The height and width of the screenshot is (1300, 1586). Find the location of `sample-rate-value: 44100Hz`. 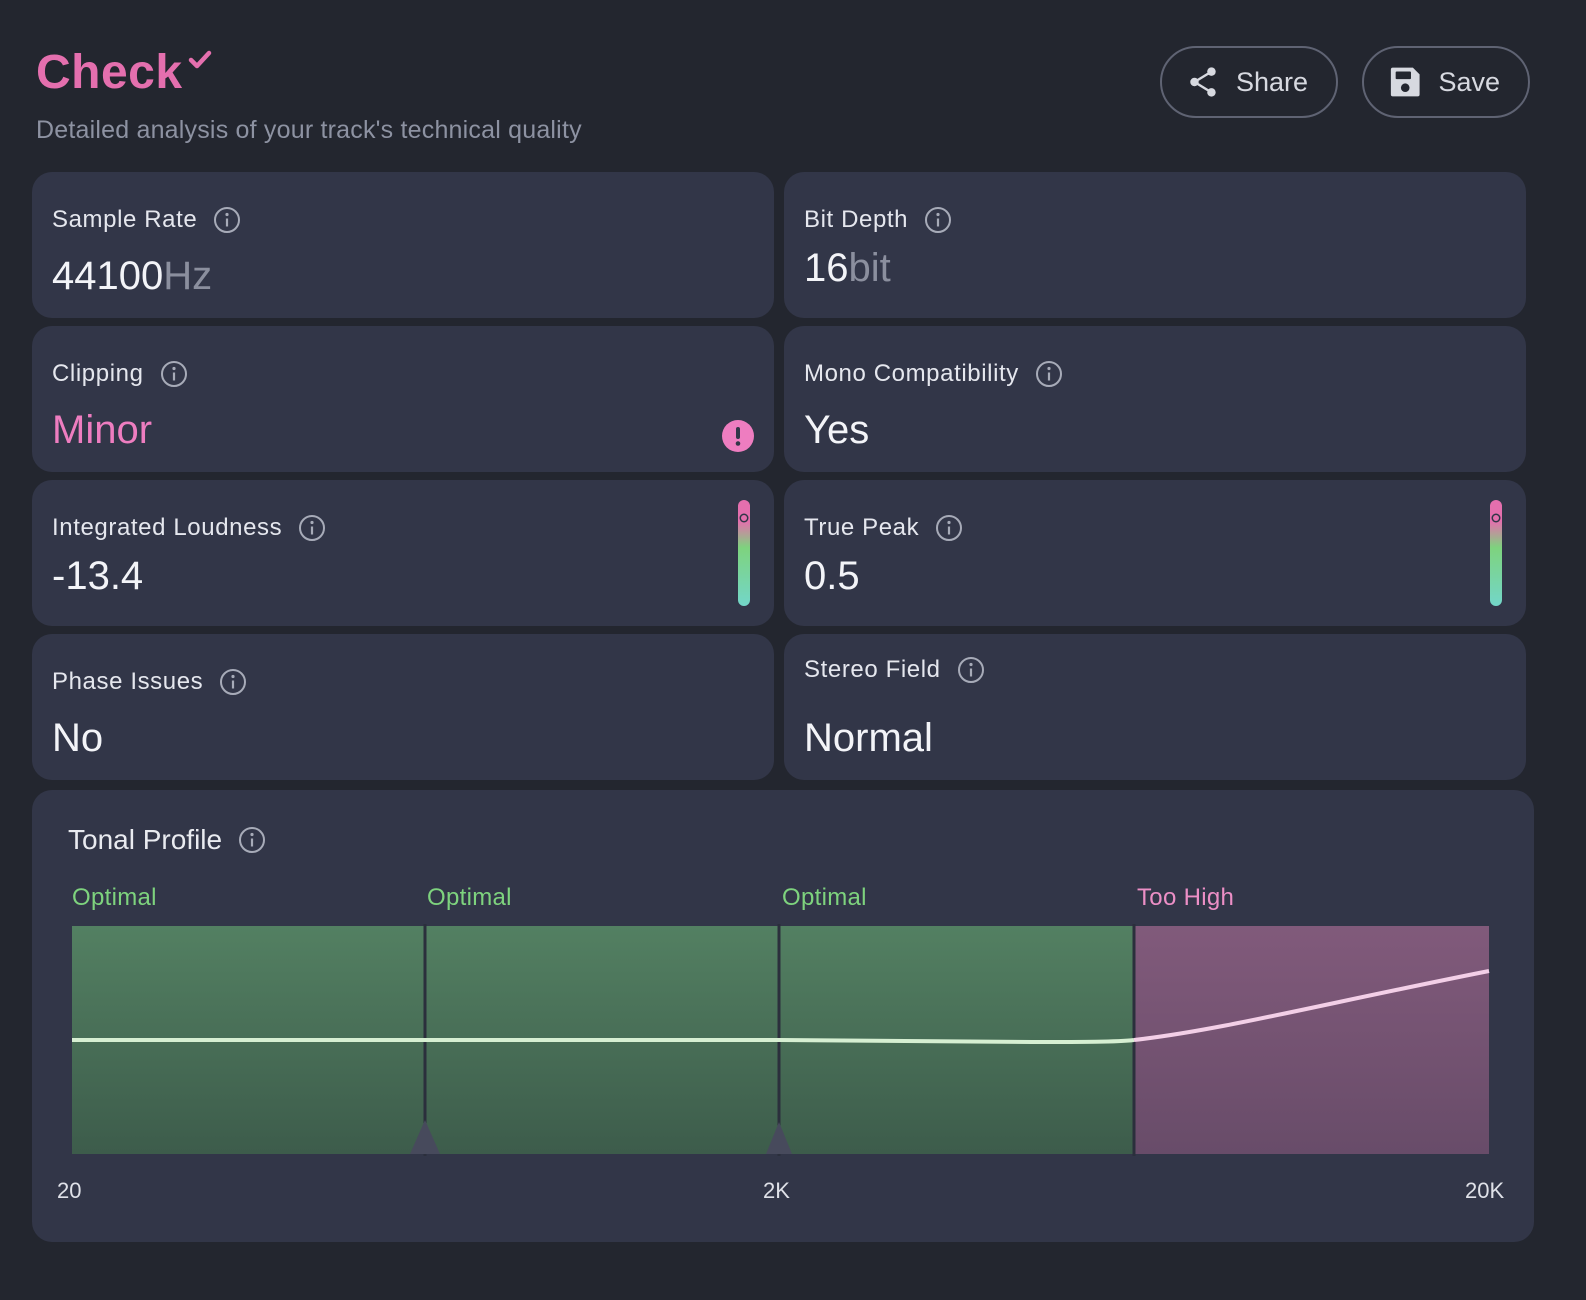

sample-rate-value: 44100Hz is located at coordinates (132, 276).